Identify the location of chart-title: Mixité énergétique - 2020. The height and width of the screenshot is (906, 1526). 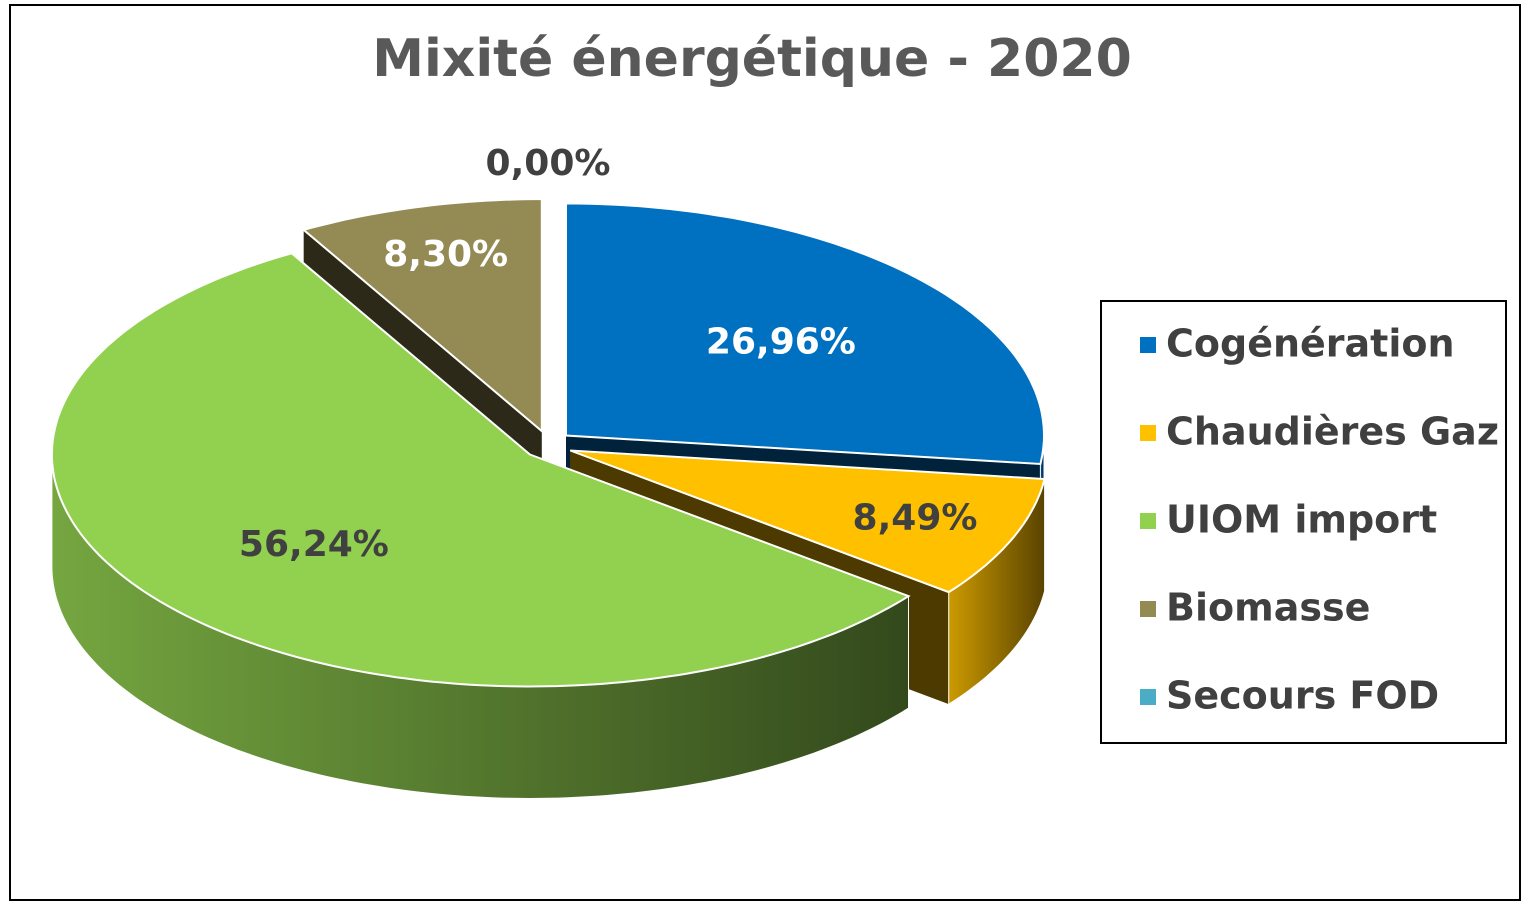
(752, 59).